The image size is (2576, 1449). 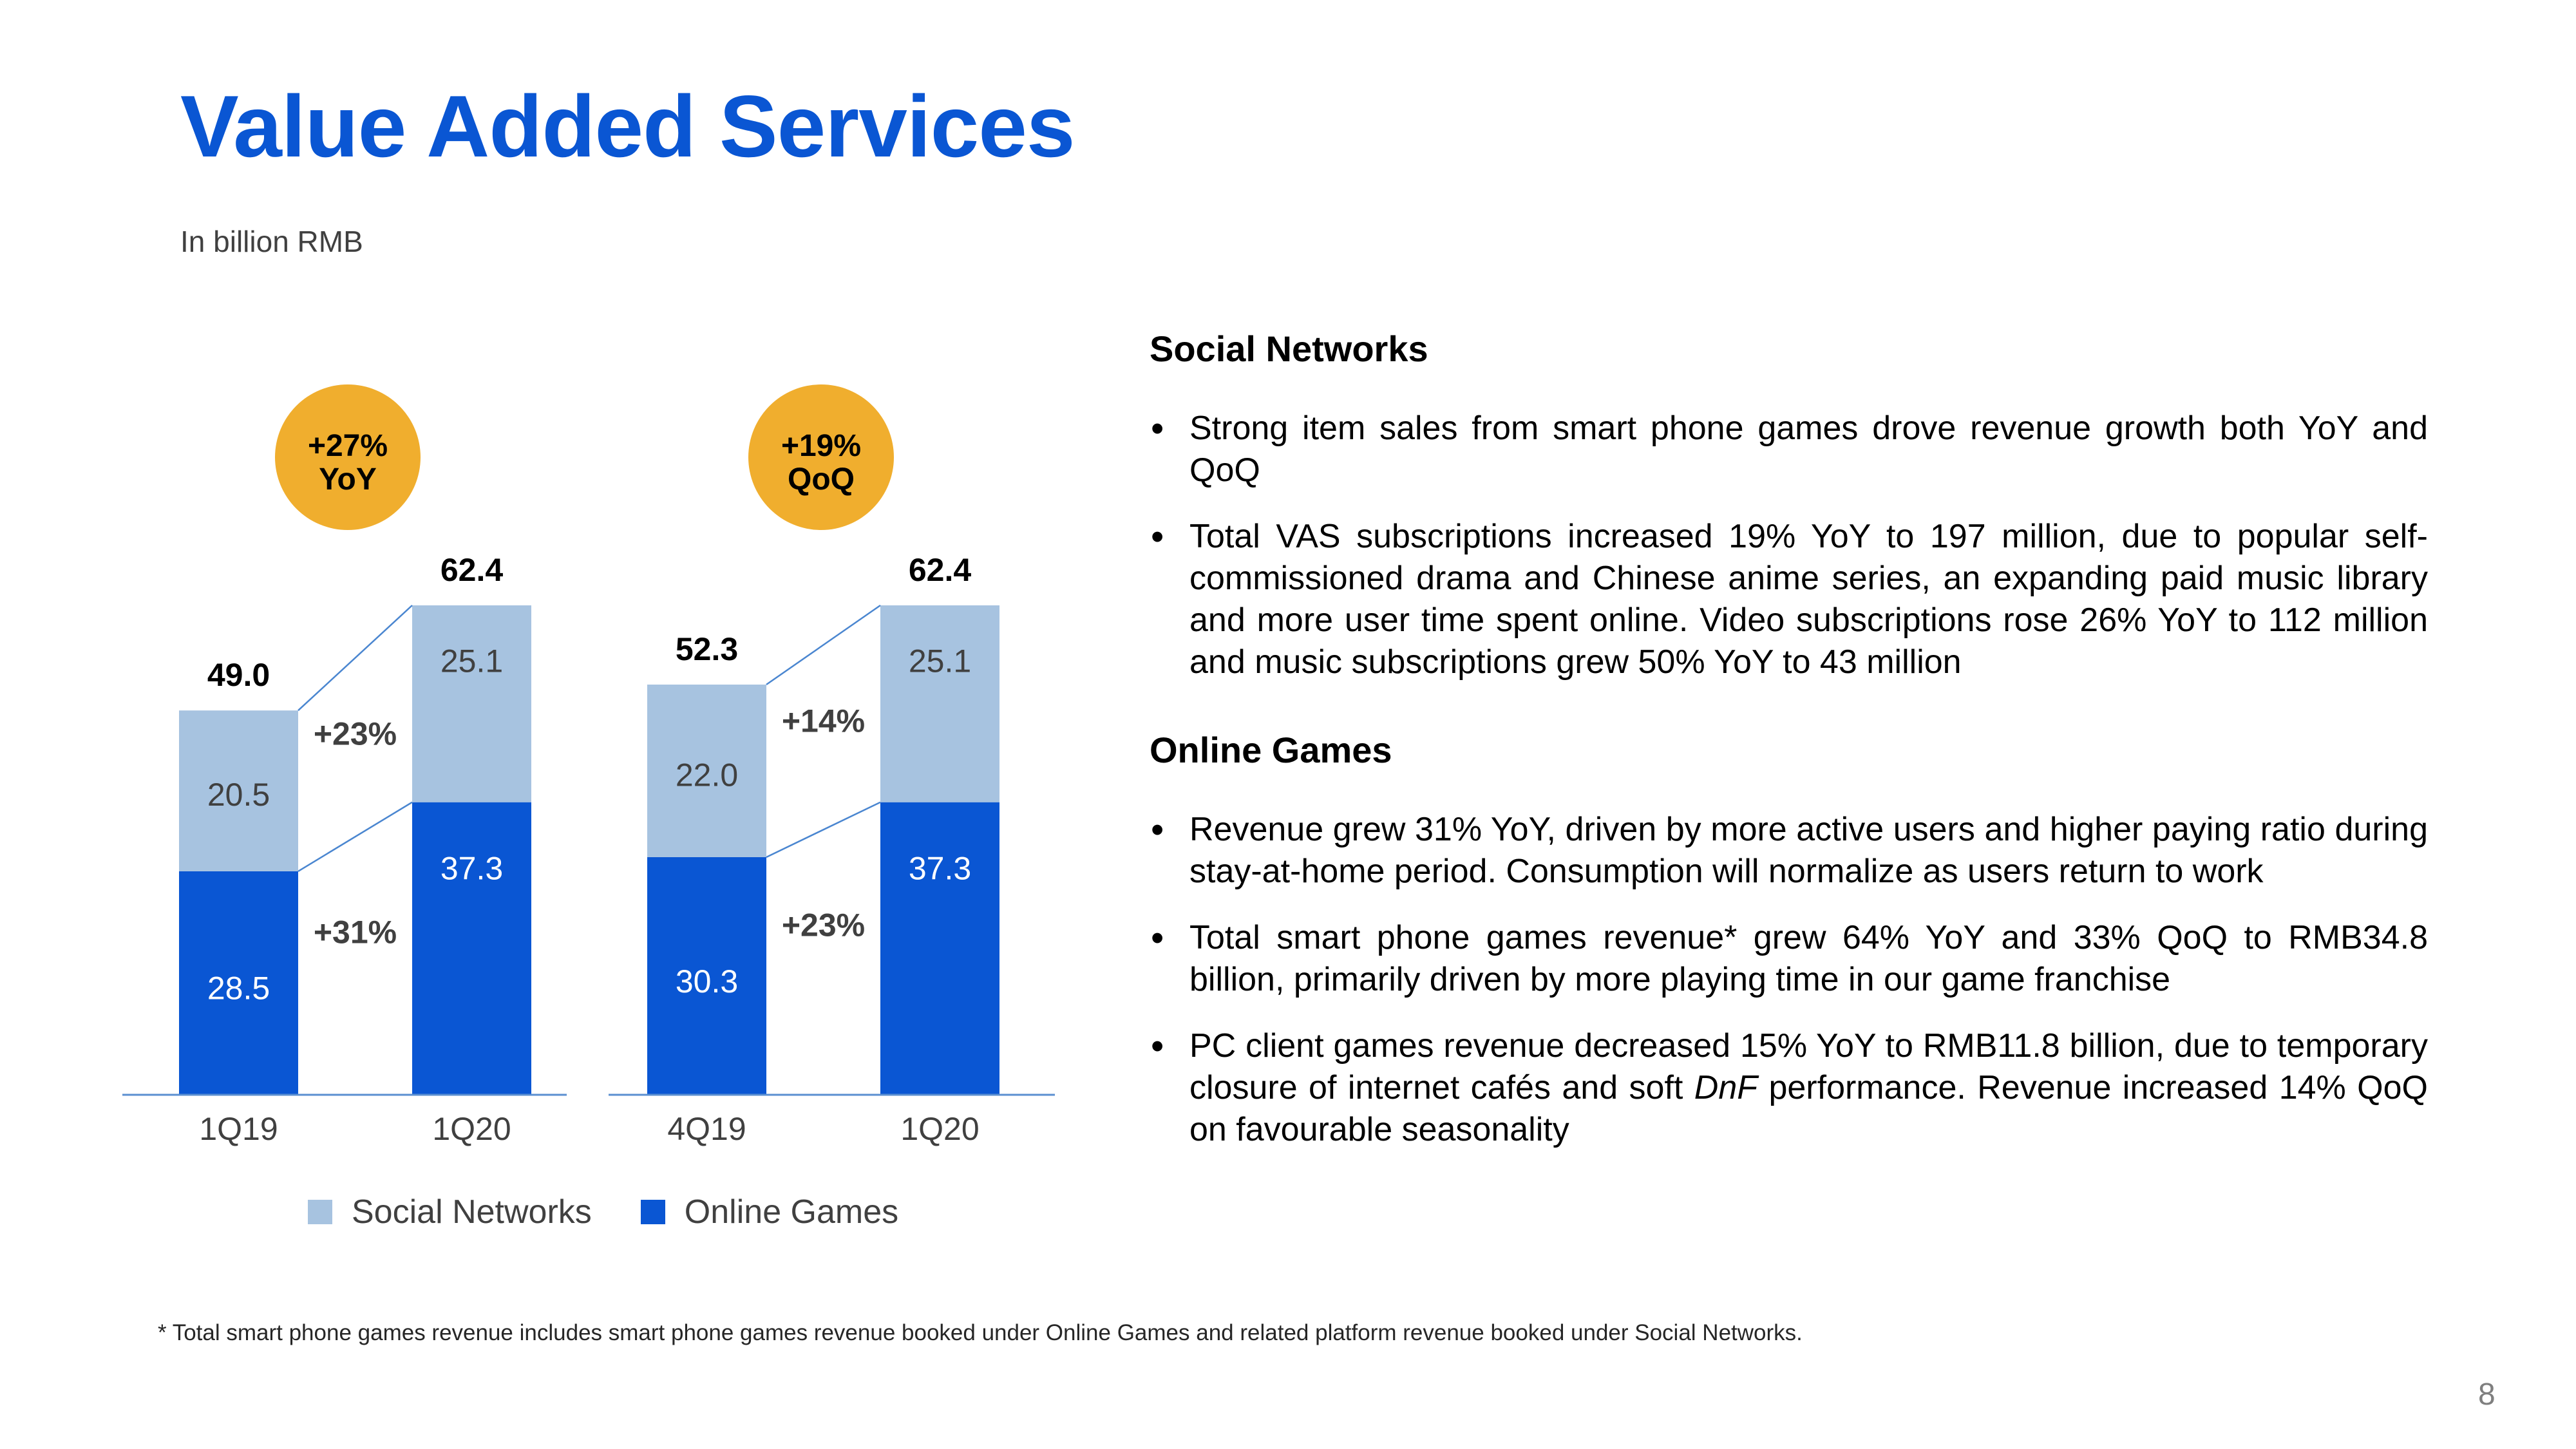 I want to click on bar-social-networks-1q20-c2, so click(x=940, y=703).